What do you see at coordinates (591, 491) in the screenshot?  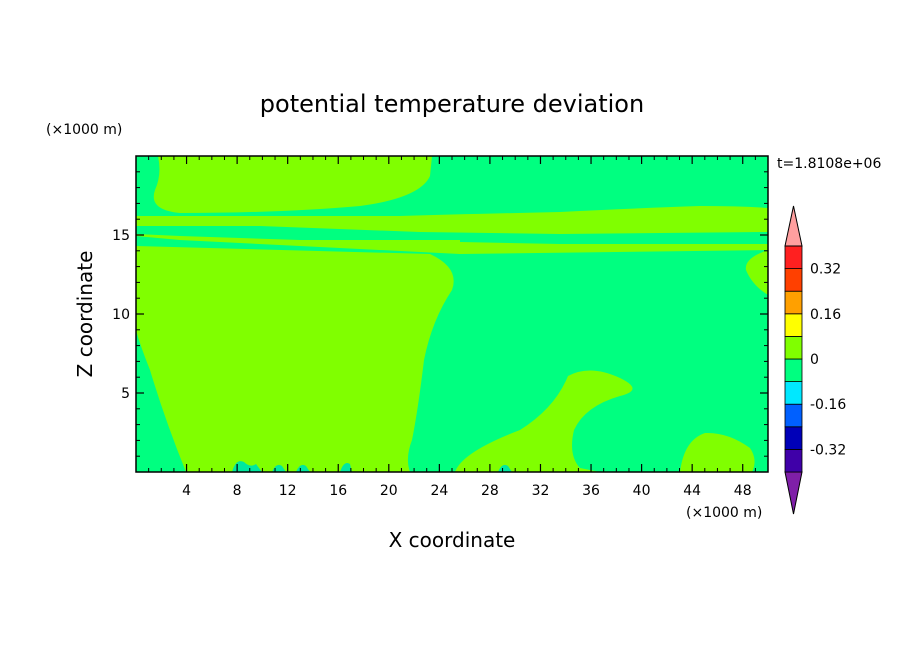 I see `x-tick-label: 36` at bounding box center [591, 491].